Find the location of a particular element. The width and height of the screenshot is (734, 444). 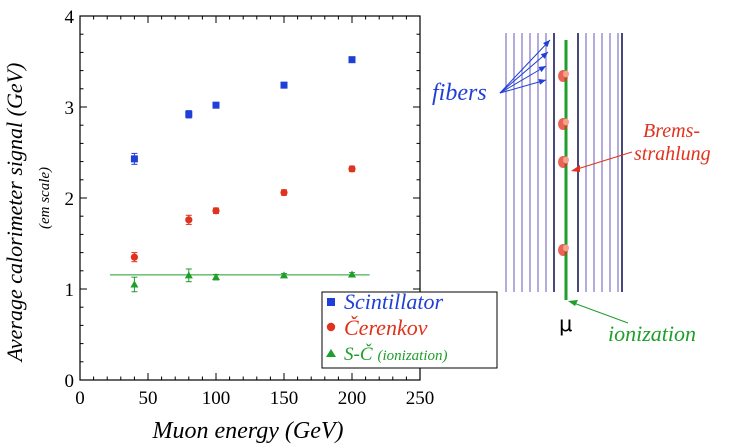

x-tick-label: 250 is located at coordinates (420, 398).